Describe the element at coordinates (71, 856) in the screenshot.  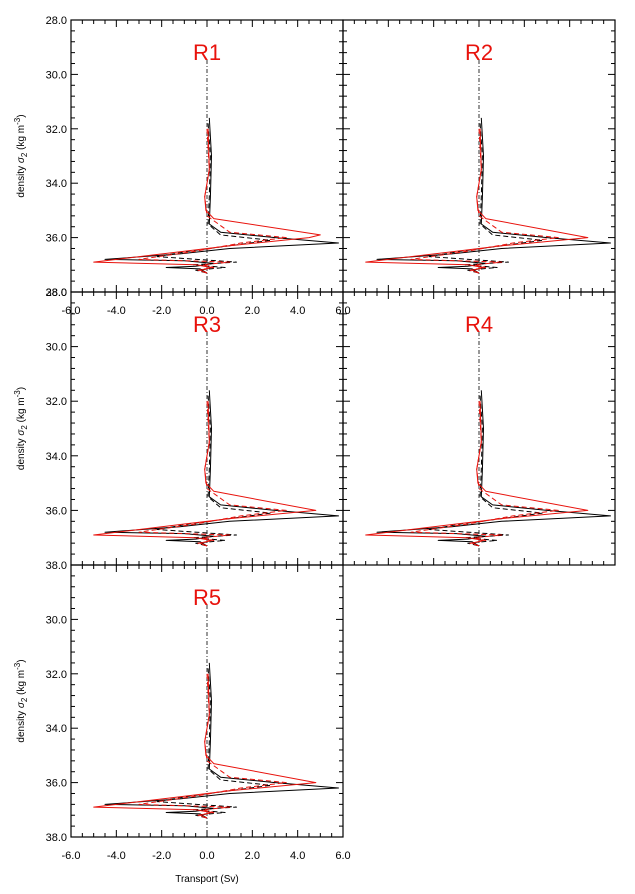
I see `x-tick-label: -6.0` at that location.